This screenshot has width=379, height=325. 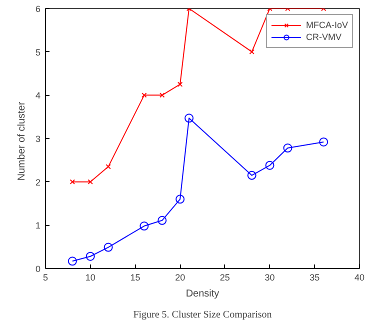 What do you see at coordinates (38, 95) in the screenshot?
I see `y-tick-label: 4` at bounding box center [38, 95].